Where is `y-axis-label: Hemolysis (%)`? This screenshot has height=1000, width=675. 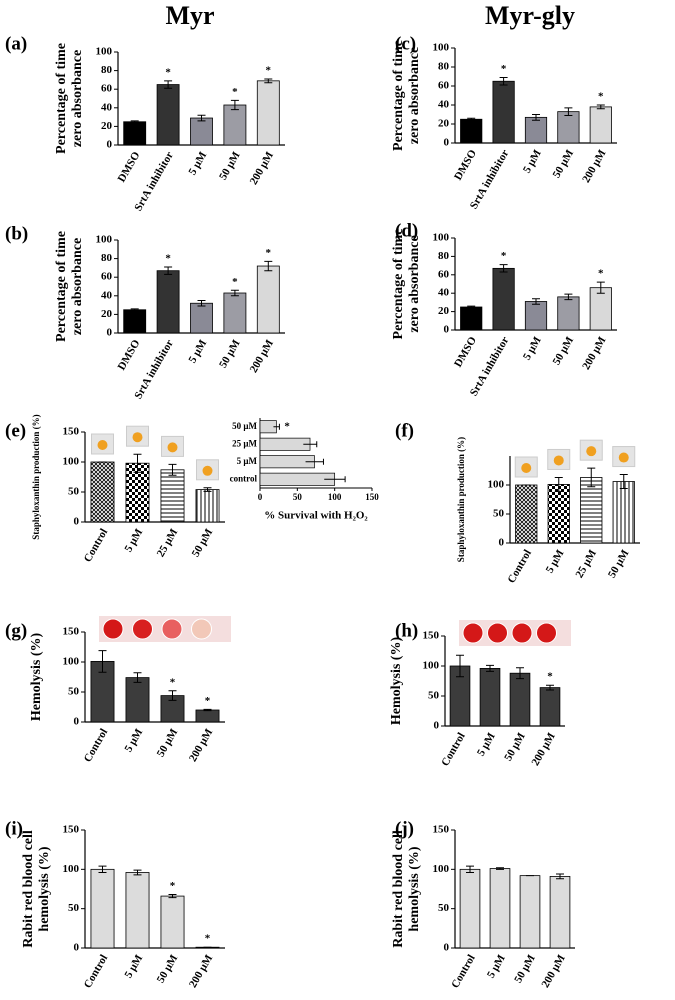
y-axis-label: Hemolysis (%) is located at coordinates (396, 681).